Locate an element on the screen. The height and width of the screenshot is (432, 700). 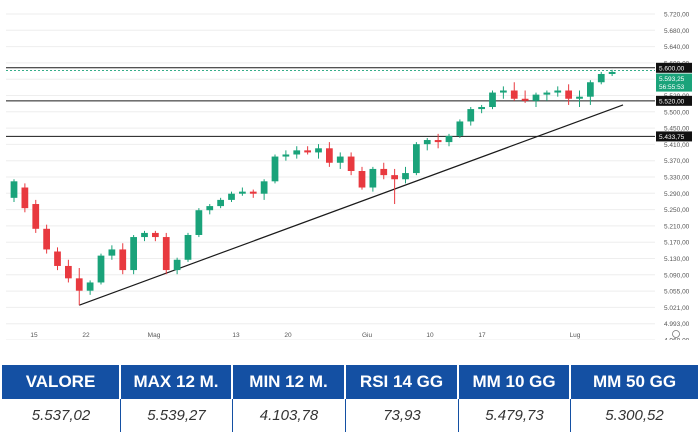
y-tick-label: 5.680,00 is located at coordinates (677, 31).